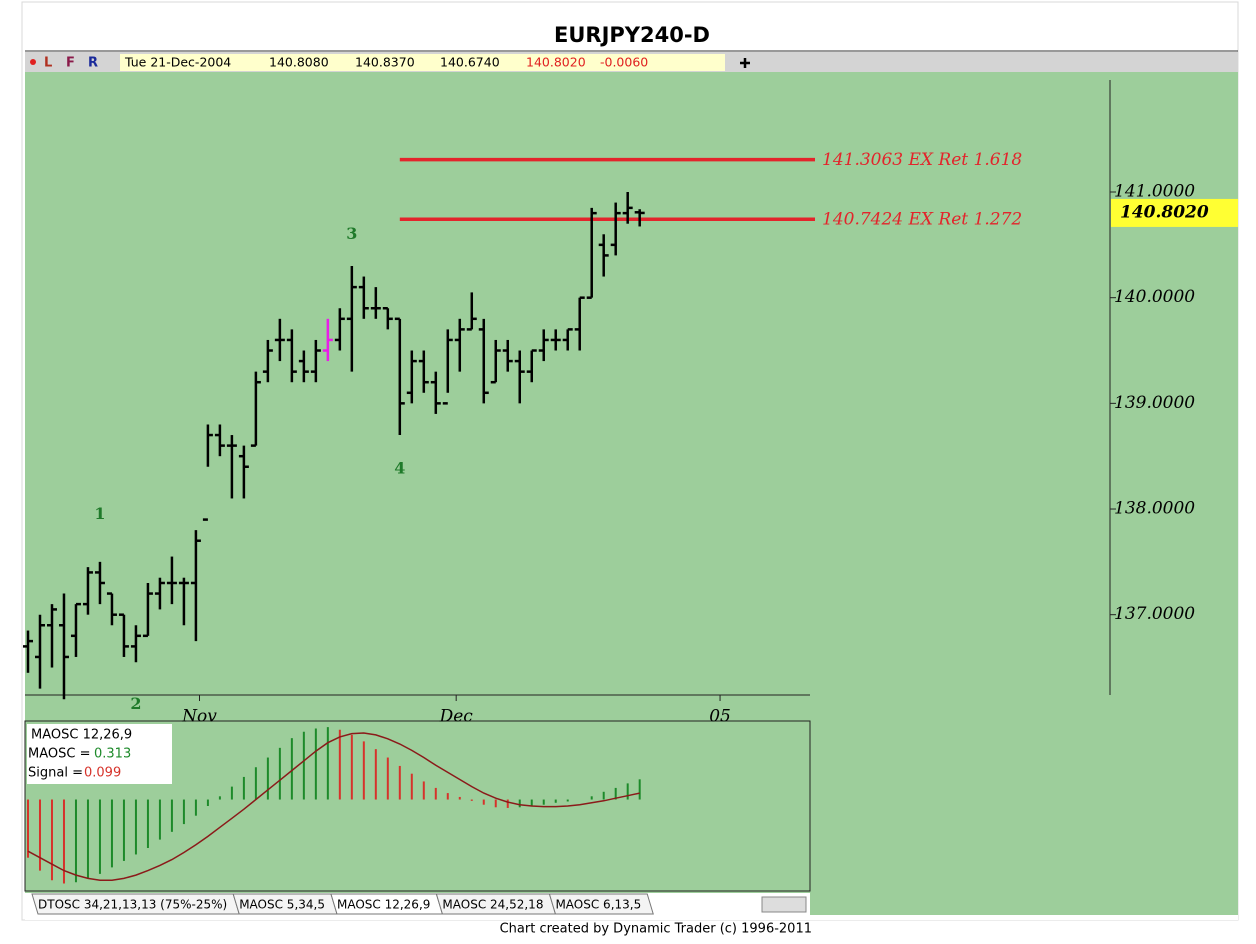 The image size is (1256, 944). What do you see at coordinates (745, 63) in the screenshot?
I see `crosshair-icon` at bounding box center [745, 63].